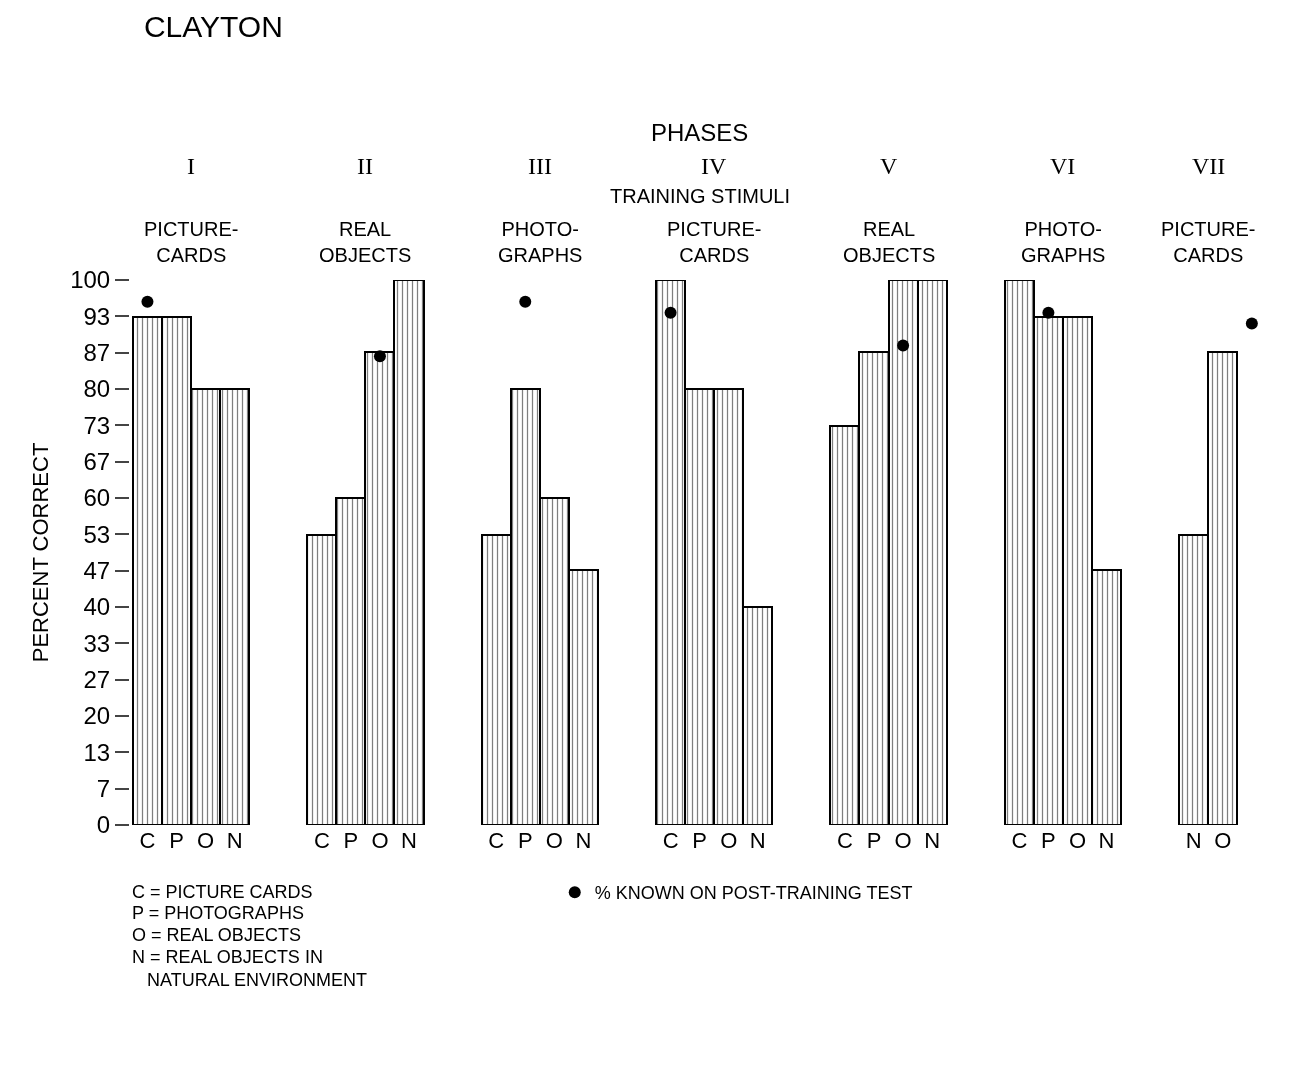 Image resolution: width=1308 pixels, height=1075 pixels. What do you see at coordinates (40, 552) in the screenshot?
I see `y-axis-title: PERCENT CORRECT` at bounding box center [40, 552].